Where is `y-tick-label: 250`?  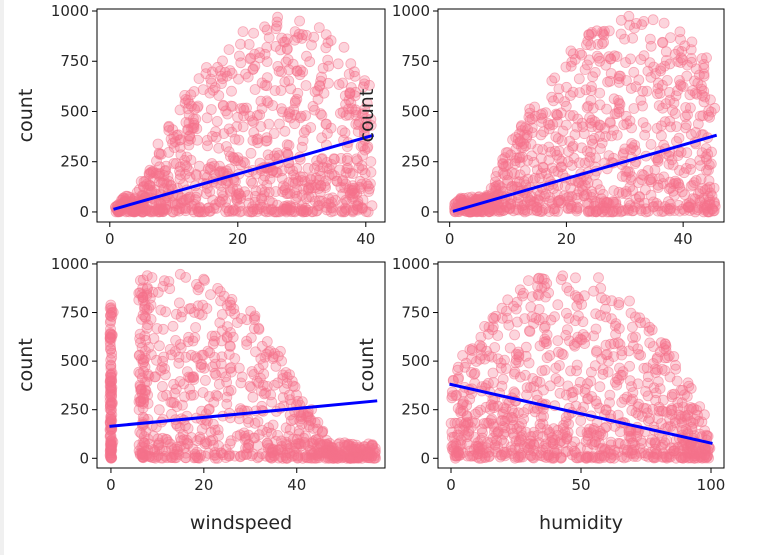 y-tick-label: 250 is located at coordinates (415, 410).